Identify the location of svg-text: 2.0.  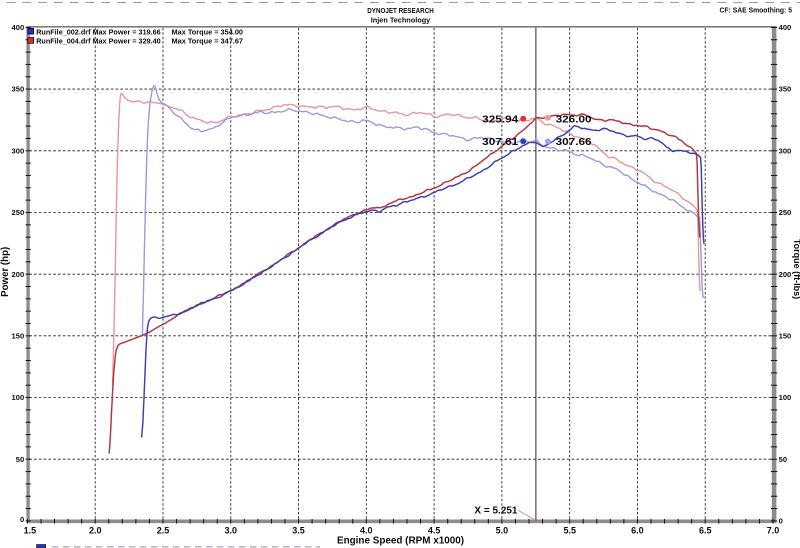
(95, 531).